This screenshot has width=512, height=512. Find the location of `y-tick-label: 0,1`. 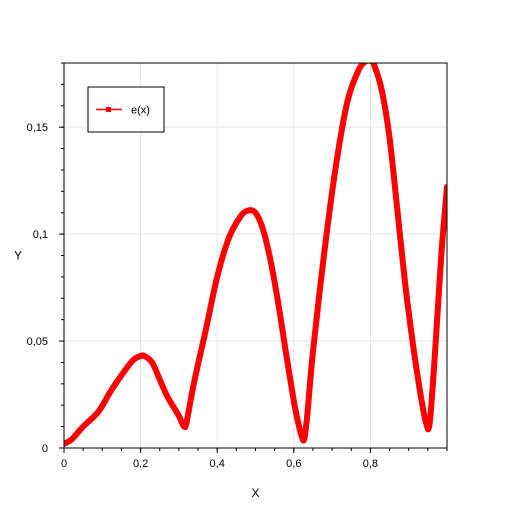

y-tick-label: 0,1 is located at coordinates (40, 235).